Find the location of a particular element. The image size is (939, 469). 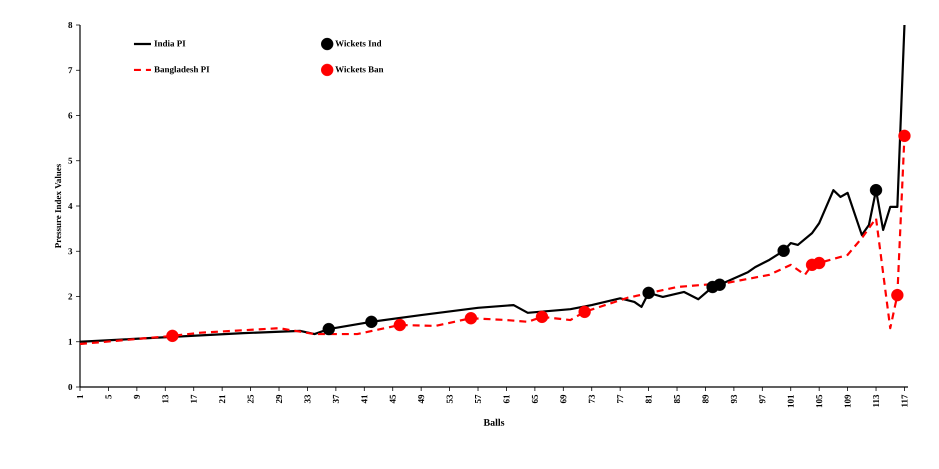

y-tick-label: 5 is located at coordinates (70, 161).